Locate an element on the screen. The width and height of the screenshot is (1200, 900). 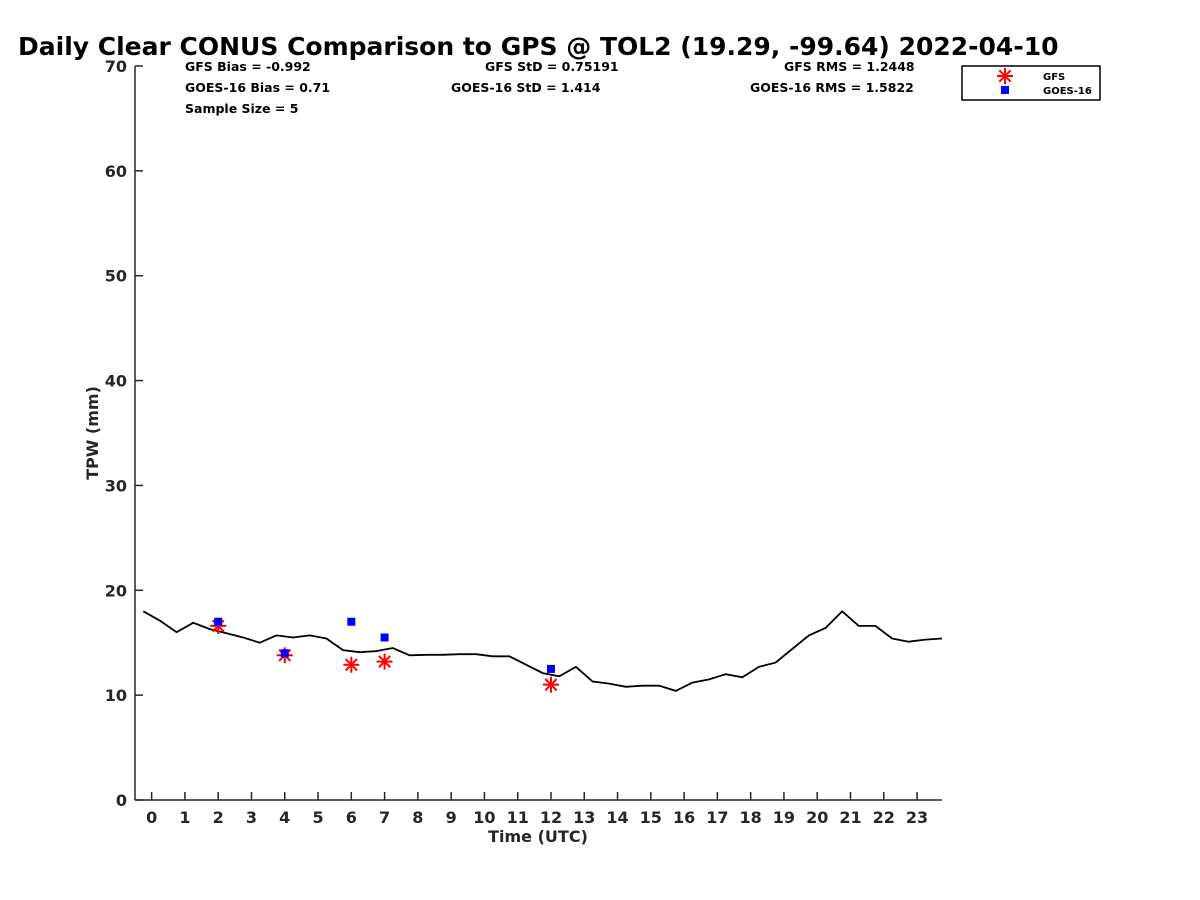
y-tick-label: 40 is located at coordinates (116, 381).